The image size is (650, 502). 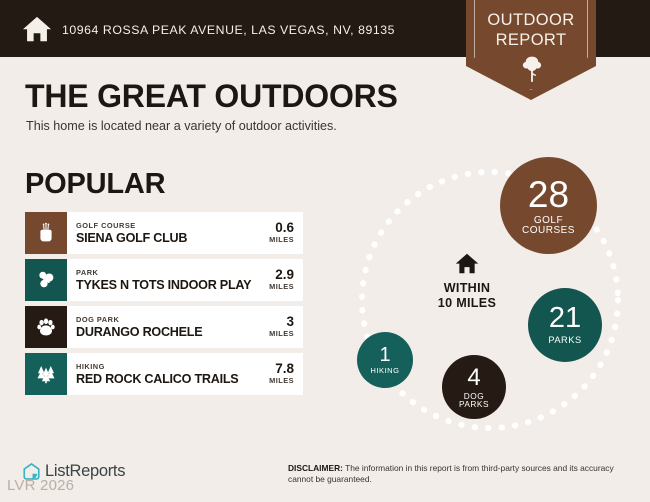 I want to click on list-item: HIKING RED ROCK CALICO TRAILS 7.8 MILES, so click(x=164, y=374).